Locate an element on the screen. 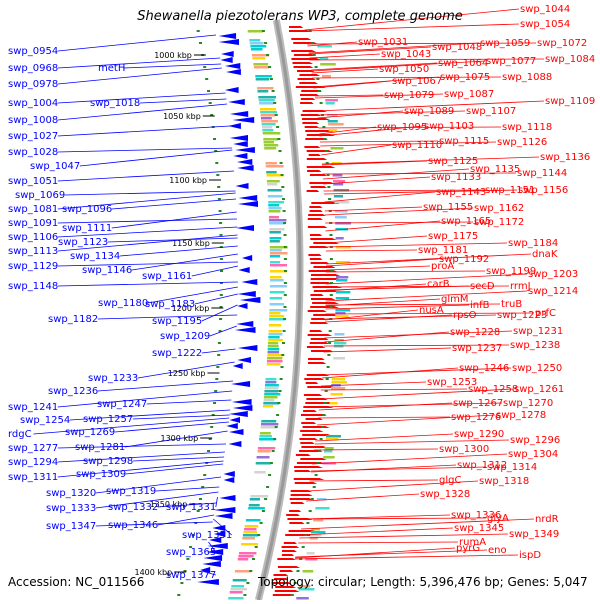 The height and width of the screenshot is (604, 600). left-gene-label: swp_1269 is located at coordinates (90, 432).